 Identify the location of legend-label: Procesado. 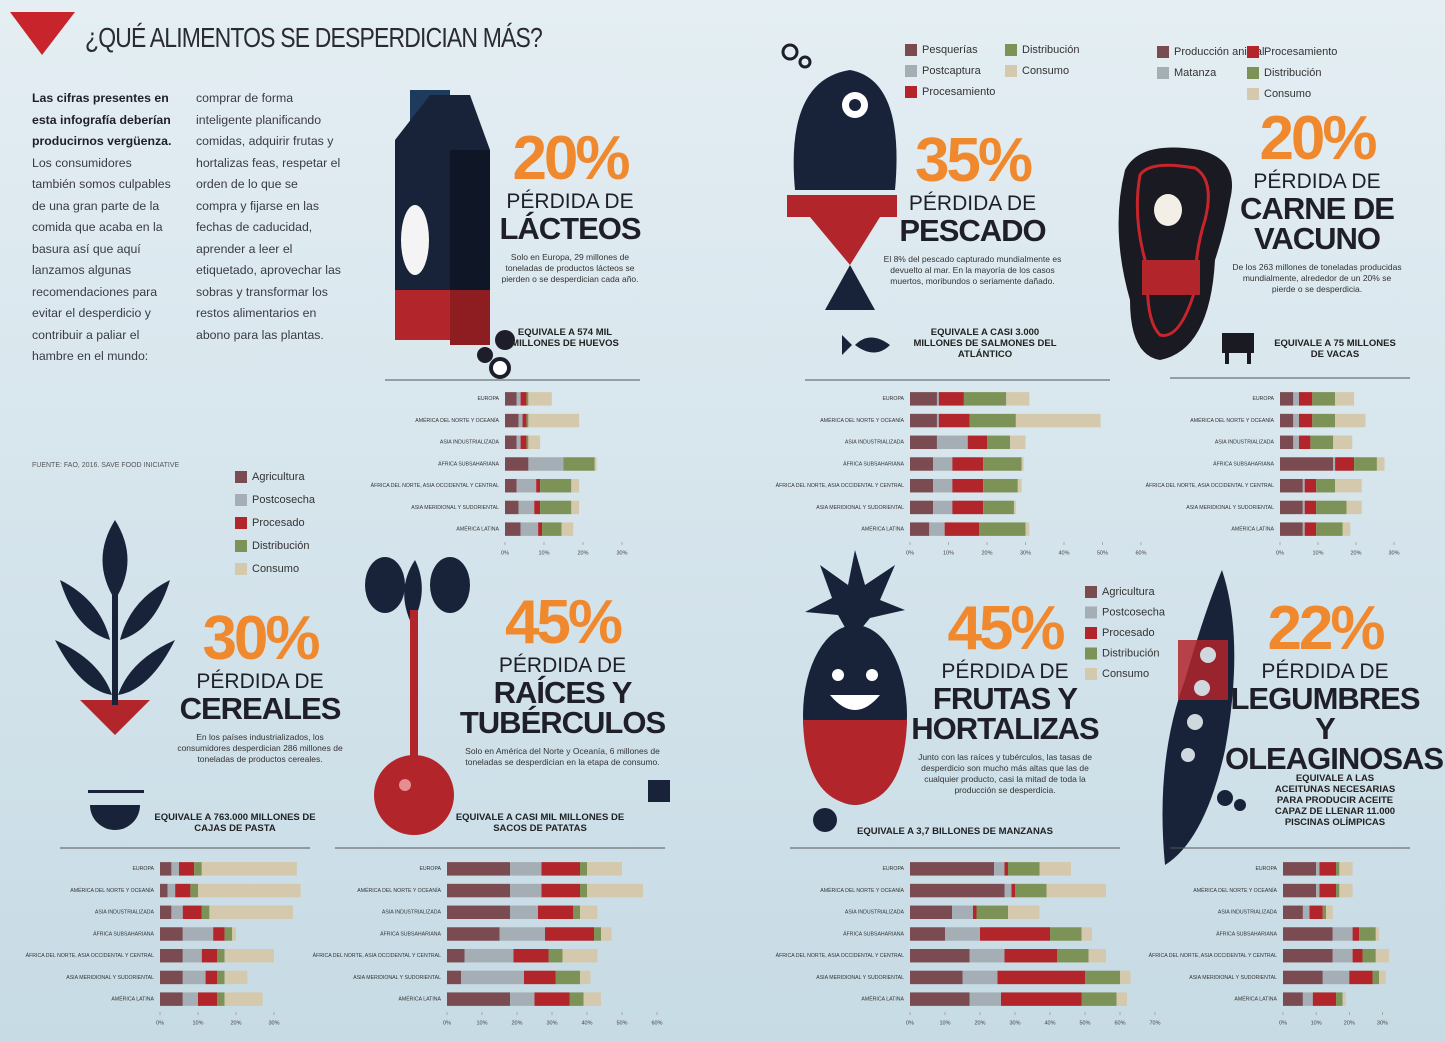
(278, 523).